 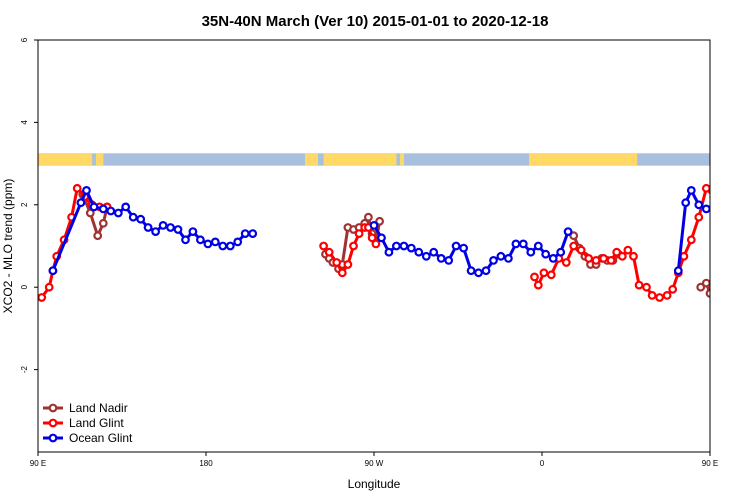 What do you see at coordinates (98, 408) in the screenshot?
I see `legend-label: Land Nadir` at bounding box center [98, 408].